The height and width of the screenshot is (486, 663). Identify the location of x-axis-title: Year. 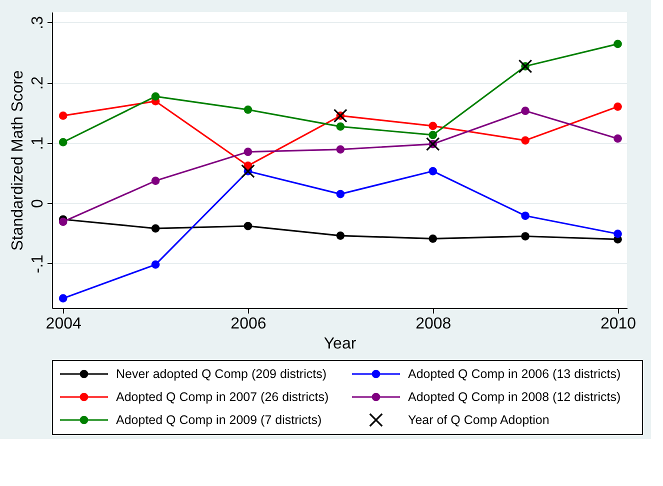
(340, 344).